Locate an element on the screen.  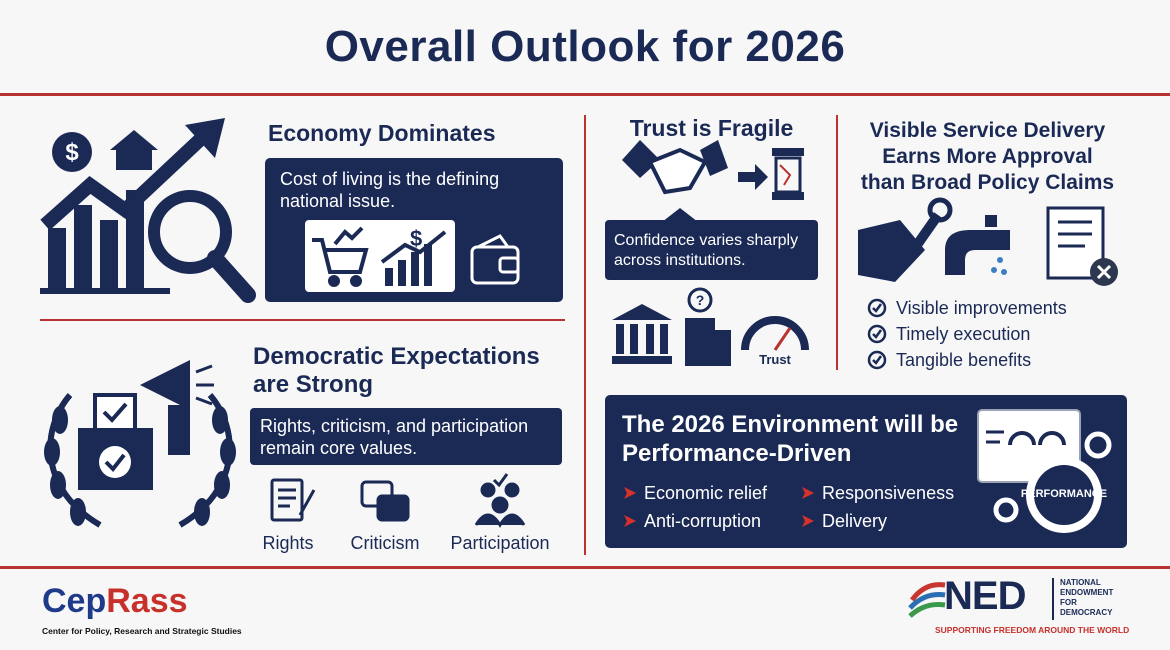
page-title: Overall Outlook for 2026 is located at coordinates (585, 46).